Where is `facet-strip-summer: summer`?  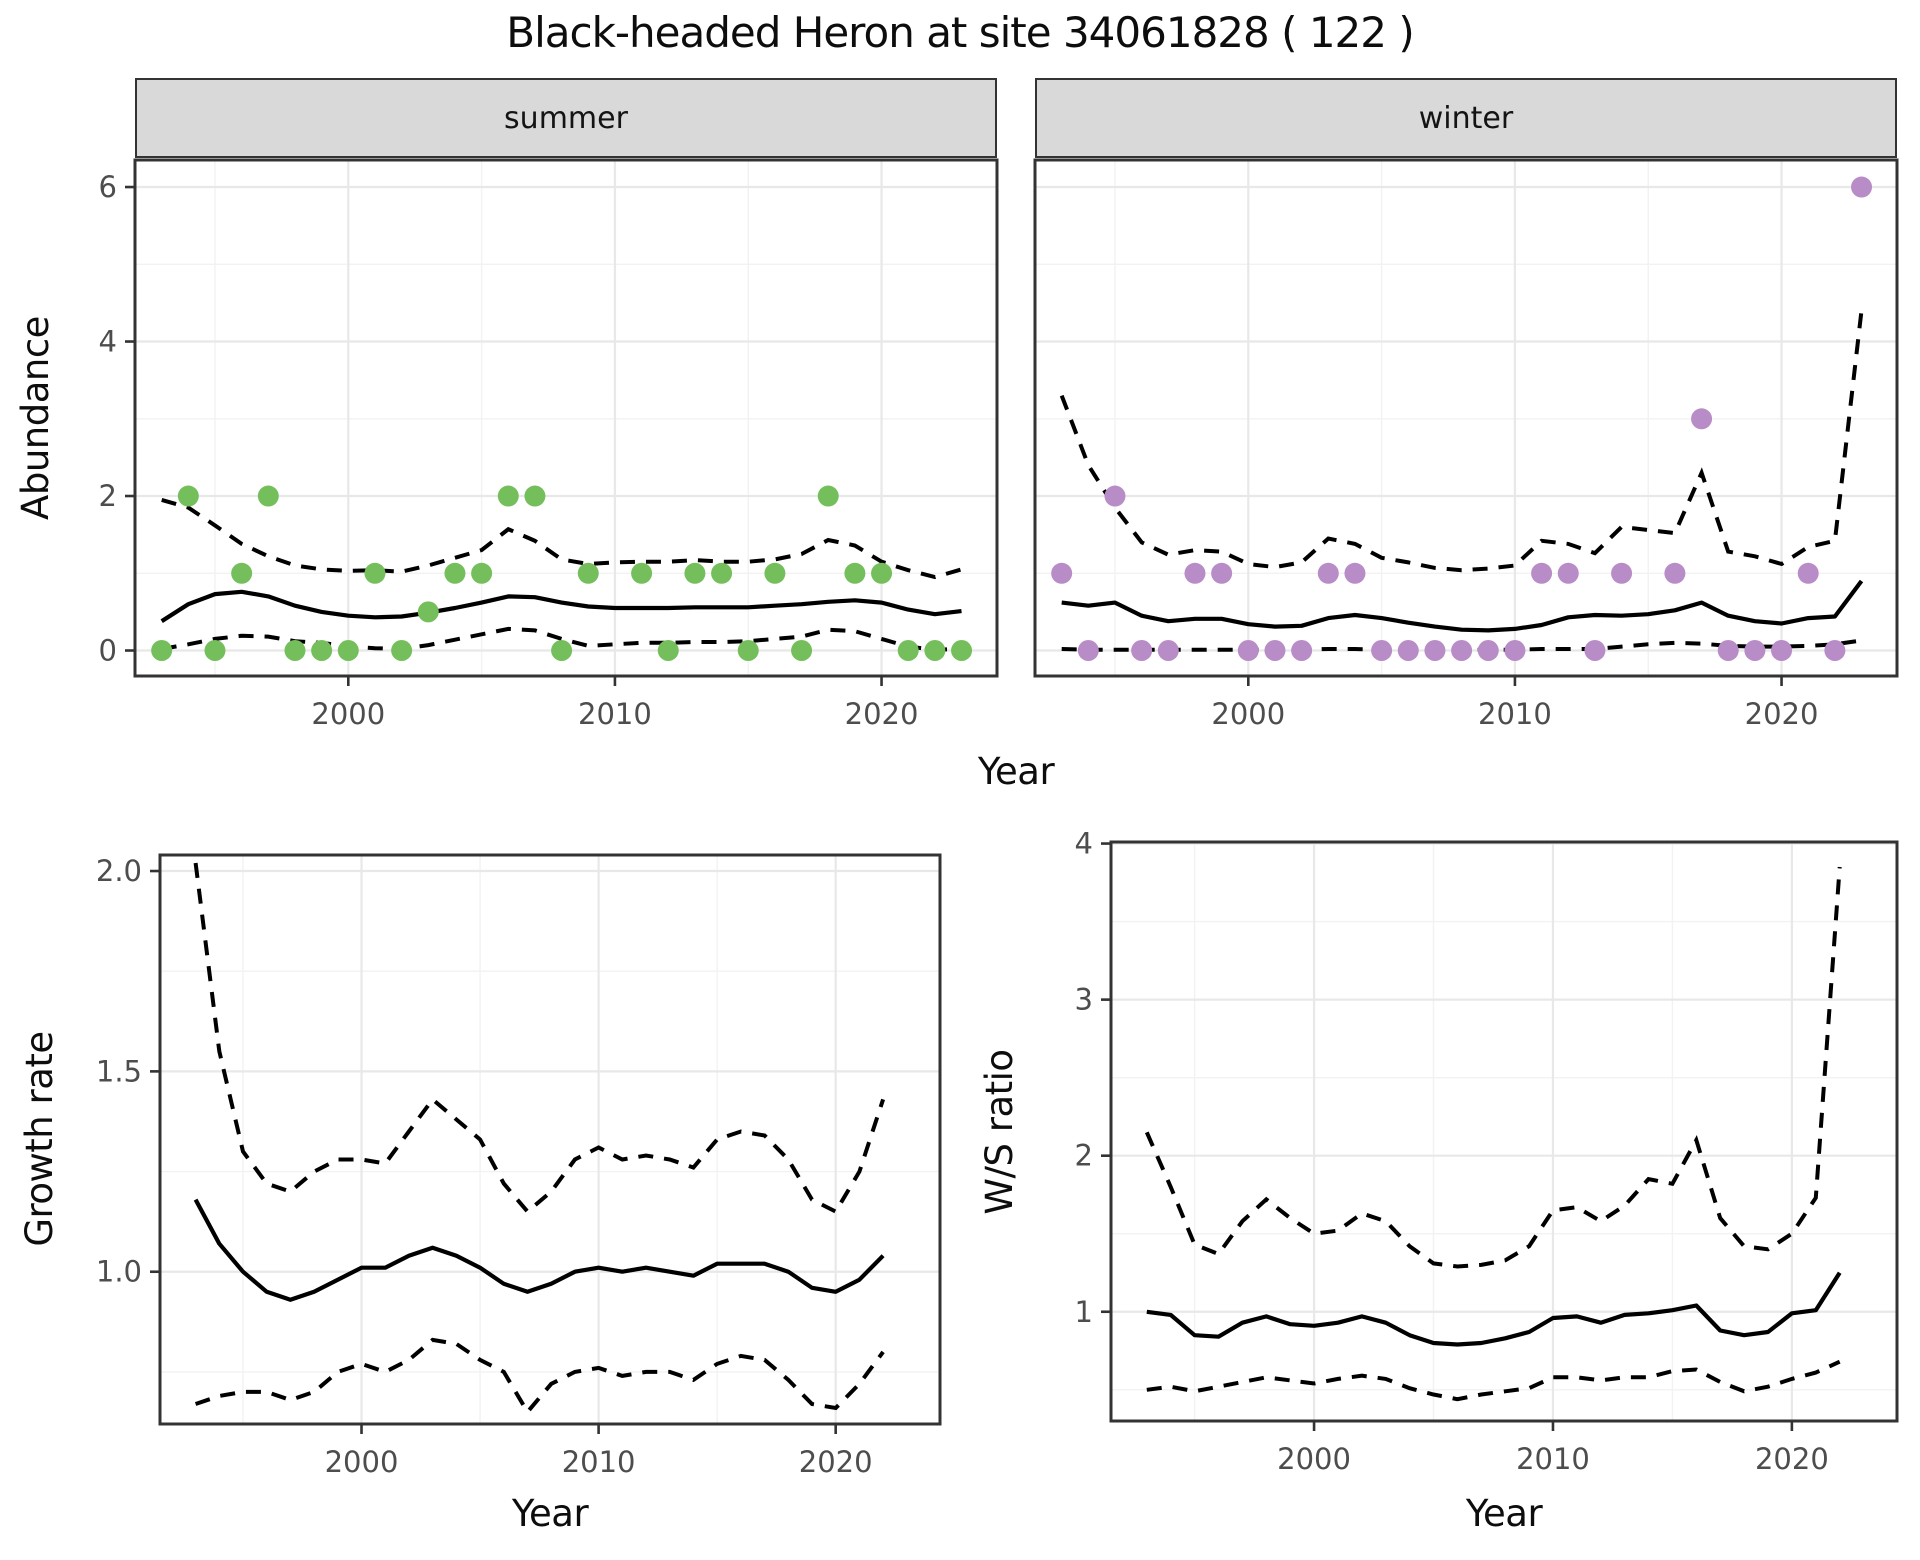 facet-strip-summer: summer is located at coordinates (566, 118).